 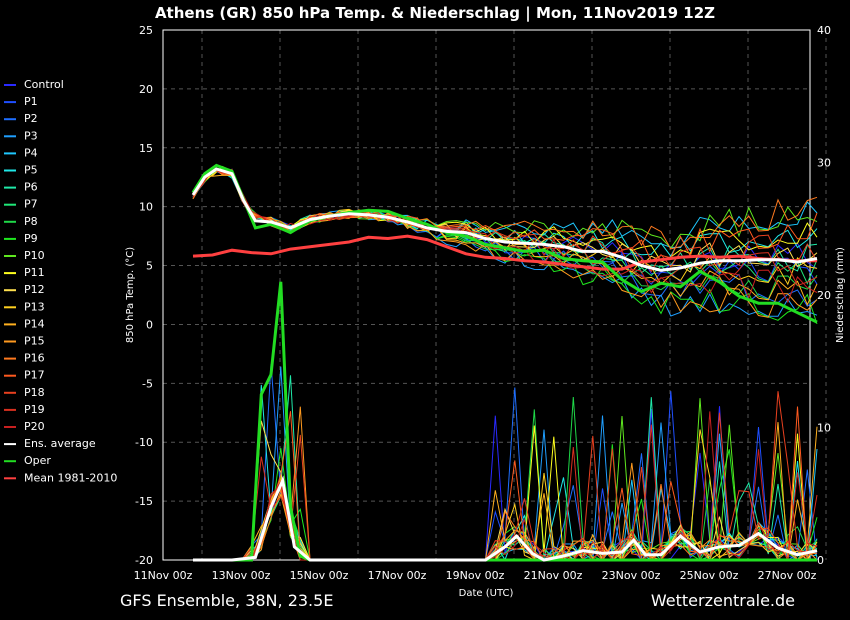 What do you see at coordinates (34, 306) in the screenshot?
I see `legend-label: P13` at bounding box center [34, 306].